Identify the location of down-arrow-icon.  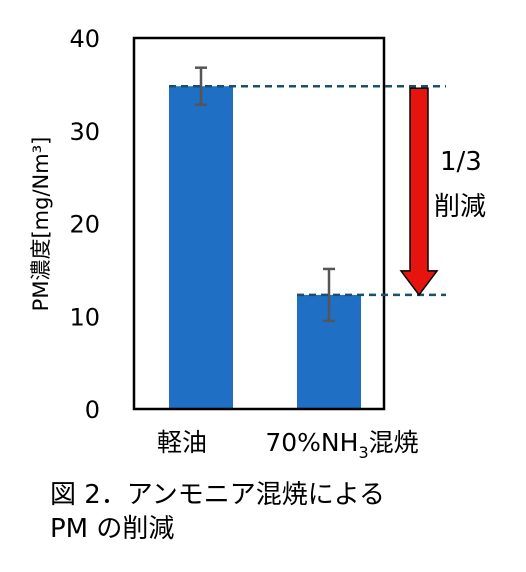
(419, 192).